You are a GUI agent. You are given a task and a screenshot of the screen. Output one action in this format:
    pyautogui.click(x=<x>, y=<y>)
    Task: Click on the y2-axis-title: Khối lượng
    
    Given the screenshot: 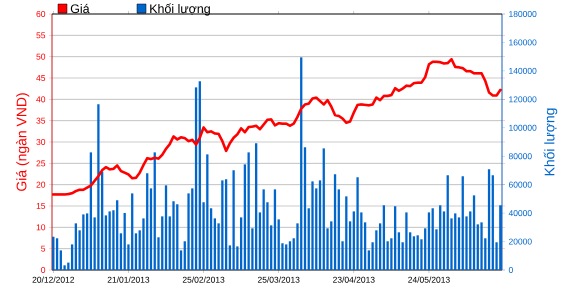 What is the action you would take?
    pyautogui.click(x=551, y=142)
    